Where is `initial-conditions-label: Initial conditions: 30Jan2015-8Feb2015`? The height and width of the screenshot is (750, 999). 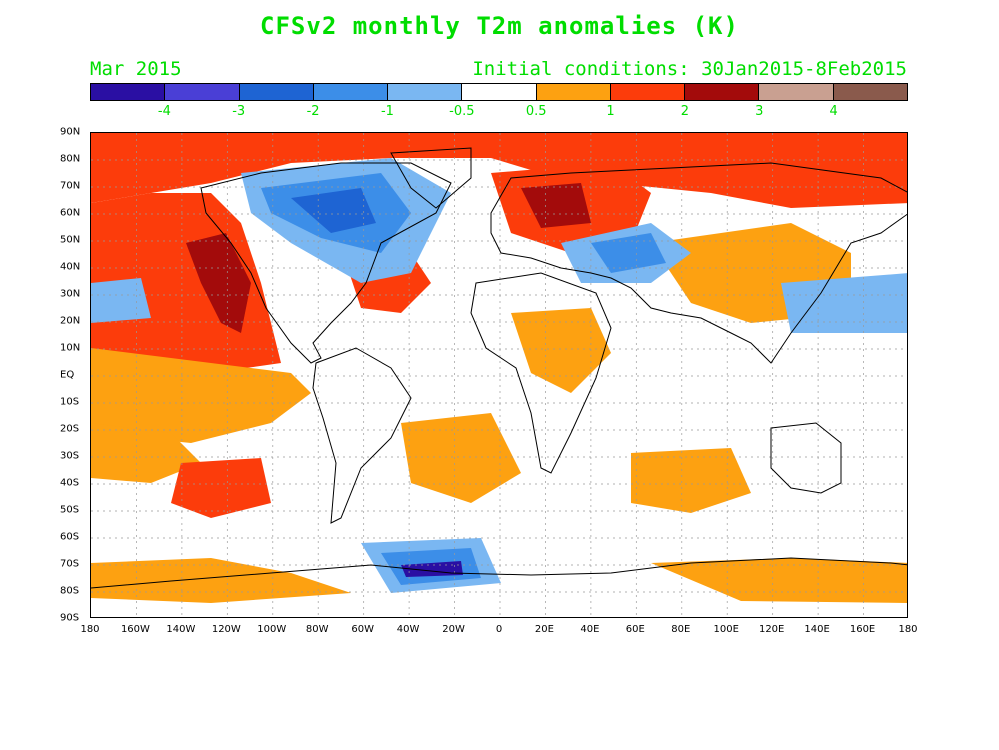 initial-conditions-label: Initial conditions: 30Jan2015-8Feb2015 is located at coordinates (689, 69).